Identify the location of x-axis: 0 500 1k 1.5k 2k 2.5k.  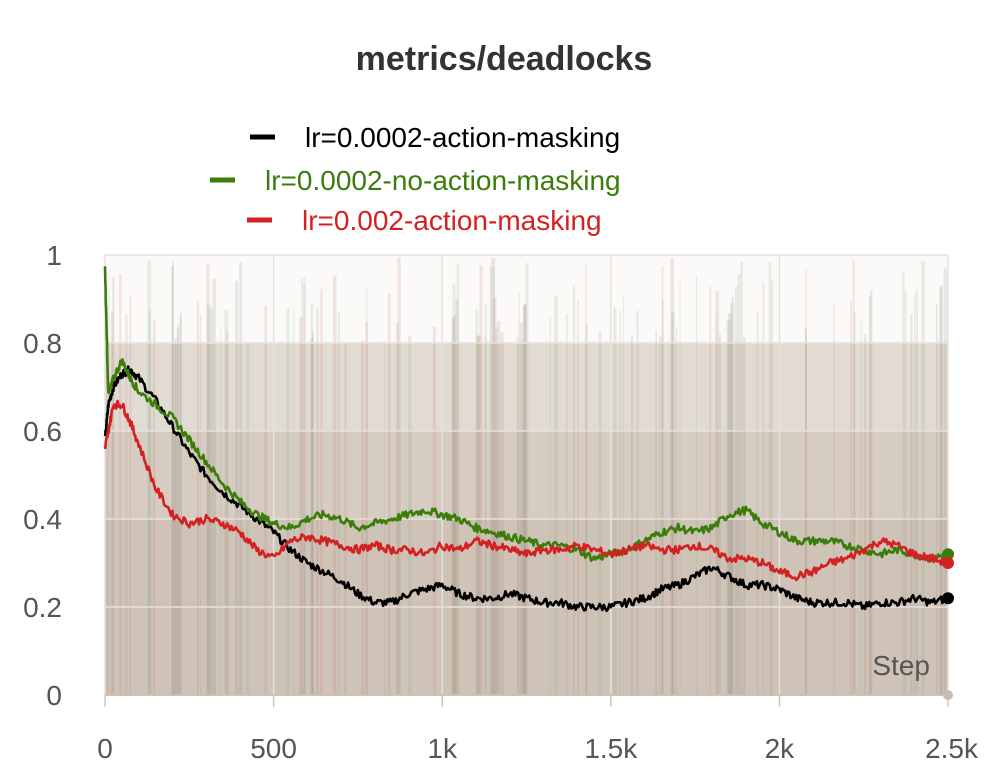
(538, 729).